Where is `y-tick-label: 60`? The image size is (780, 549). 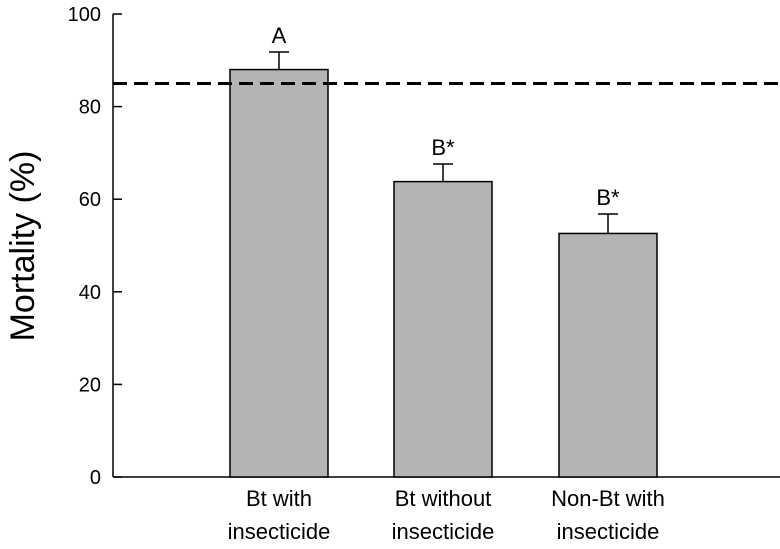 y-tick-label: 60 is located at coordinates (90, 200).